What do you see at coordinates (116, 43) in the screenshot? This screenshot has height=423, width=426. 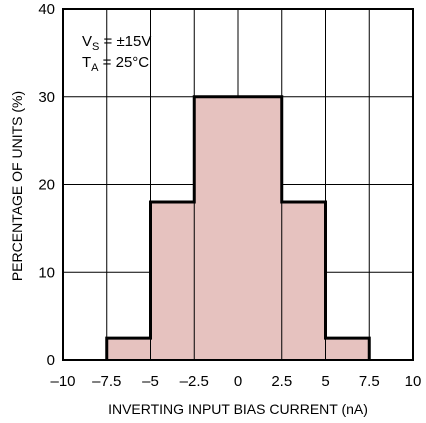 I see `annotation-supply: VS = ±15V` at bounding box center [116, 43].